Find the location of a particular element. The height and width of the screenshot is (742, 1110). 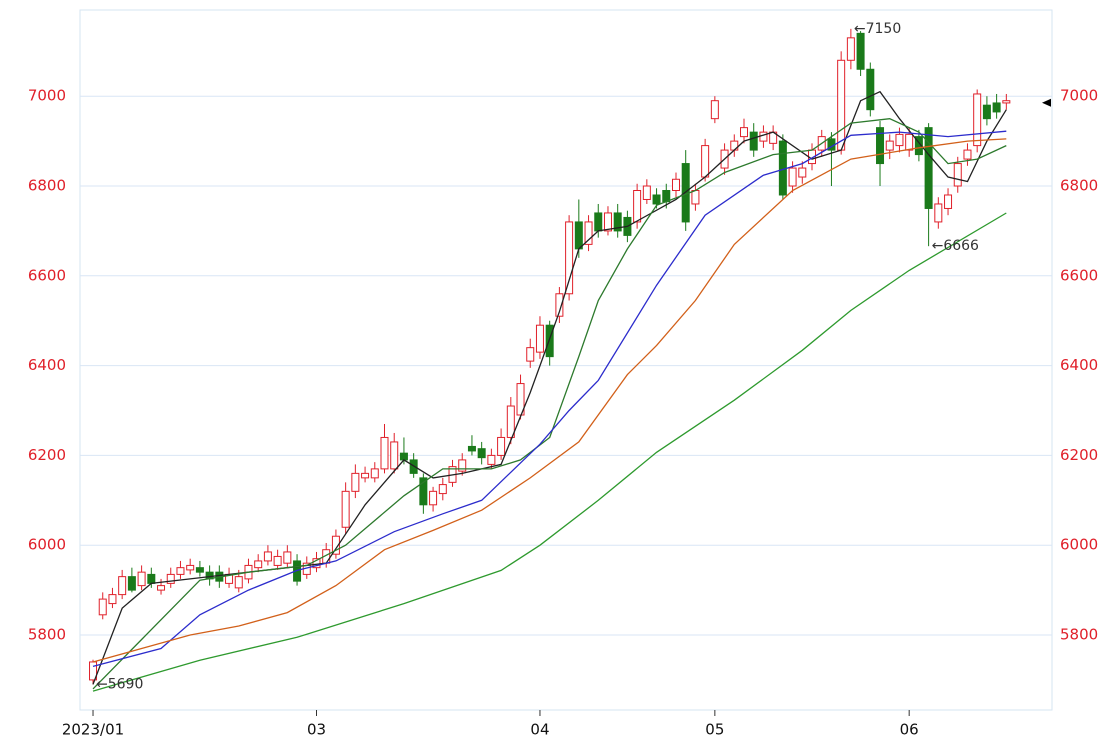

y2-tick-label: 7000 is located at coordinates (1079, 96).